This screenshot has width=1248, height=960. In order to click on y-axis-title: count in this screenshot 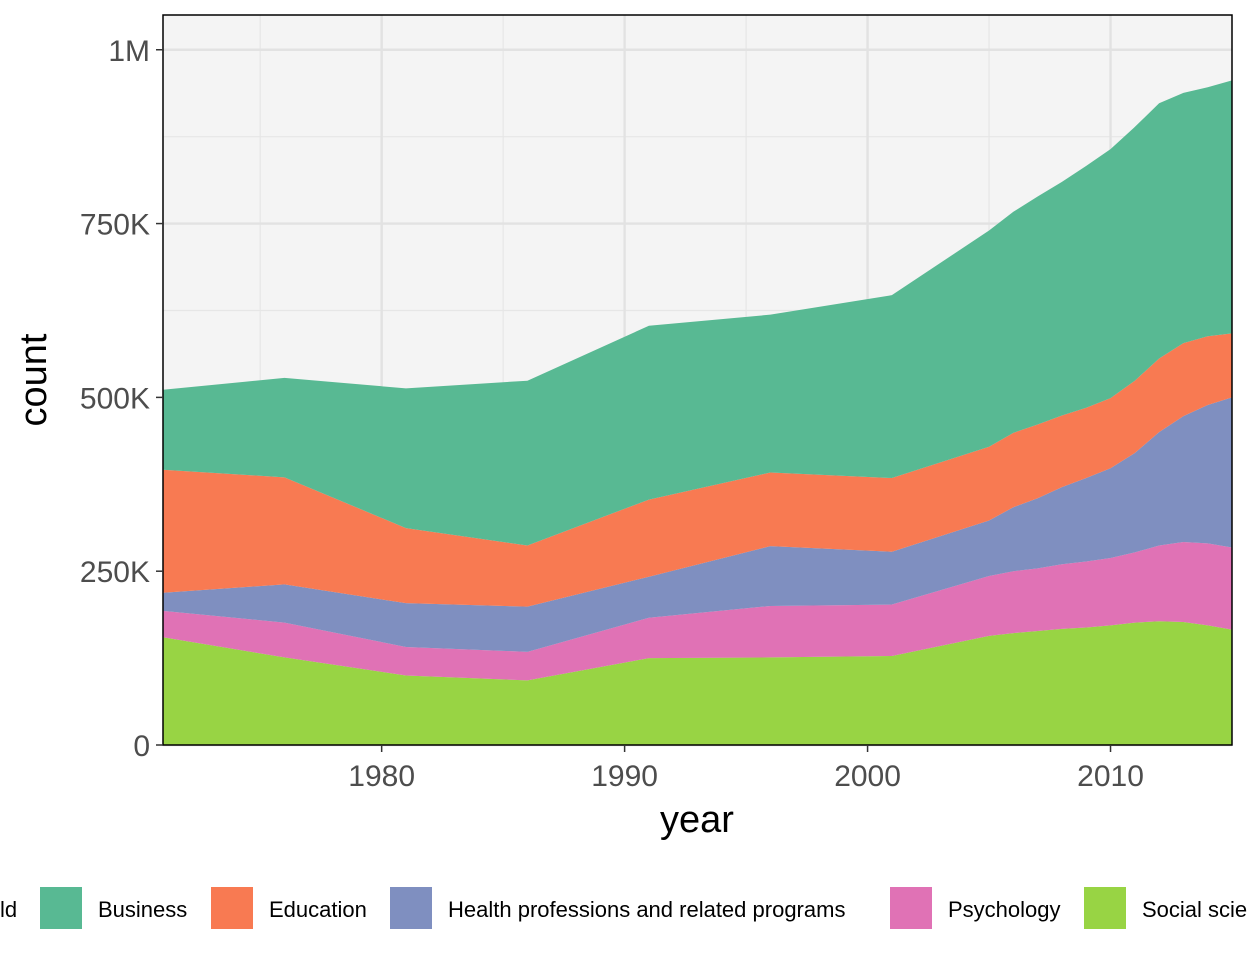, I will do `click(34, 379)`.